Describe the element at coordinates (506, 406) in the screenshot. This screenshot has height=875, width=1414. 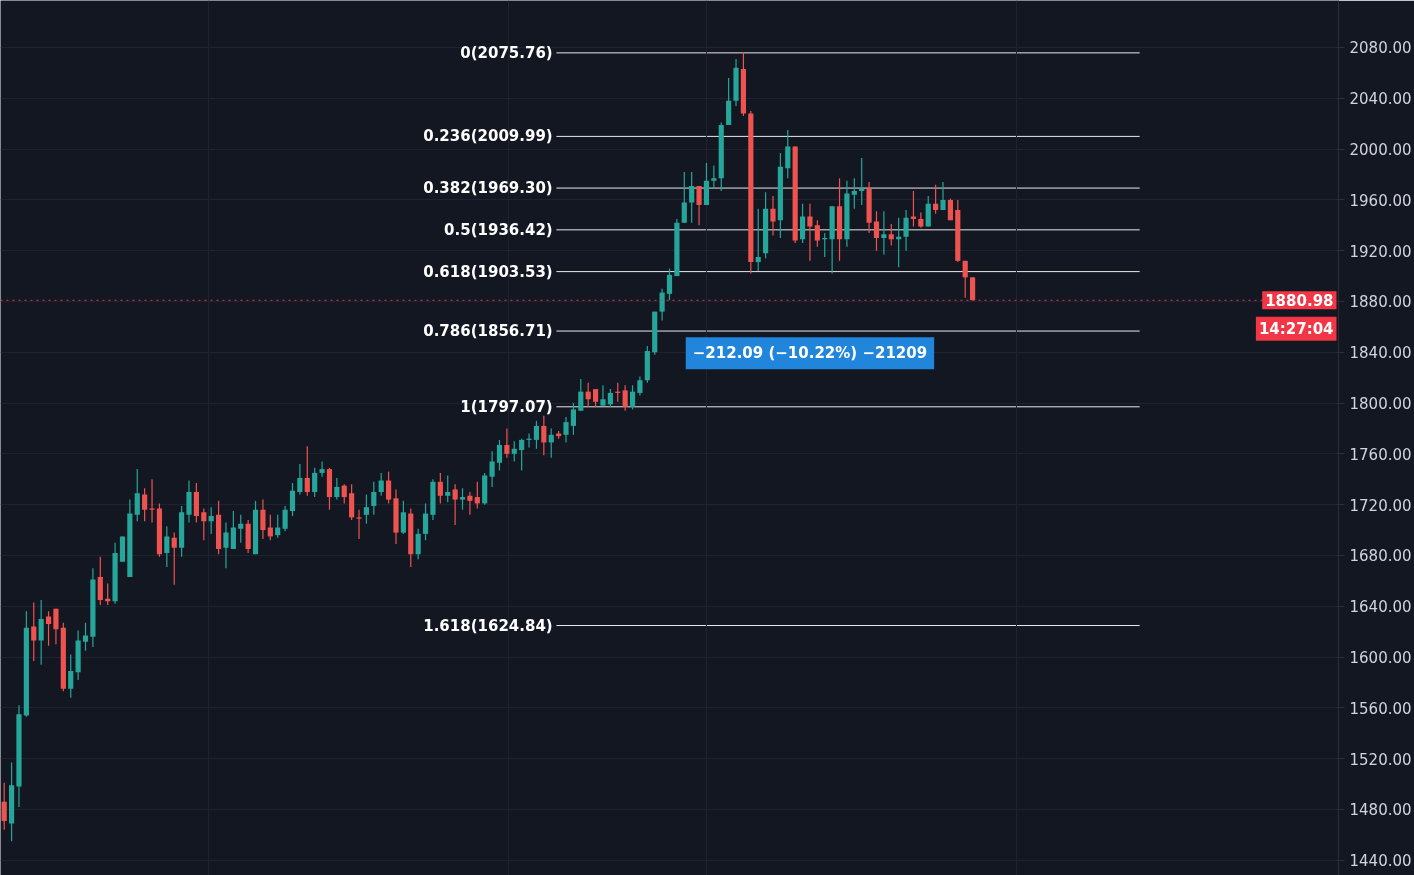
I see `ref-line-label: 1(1797.07)` at that location.